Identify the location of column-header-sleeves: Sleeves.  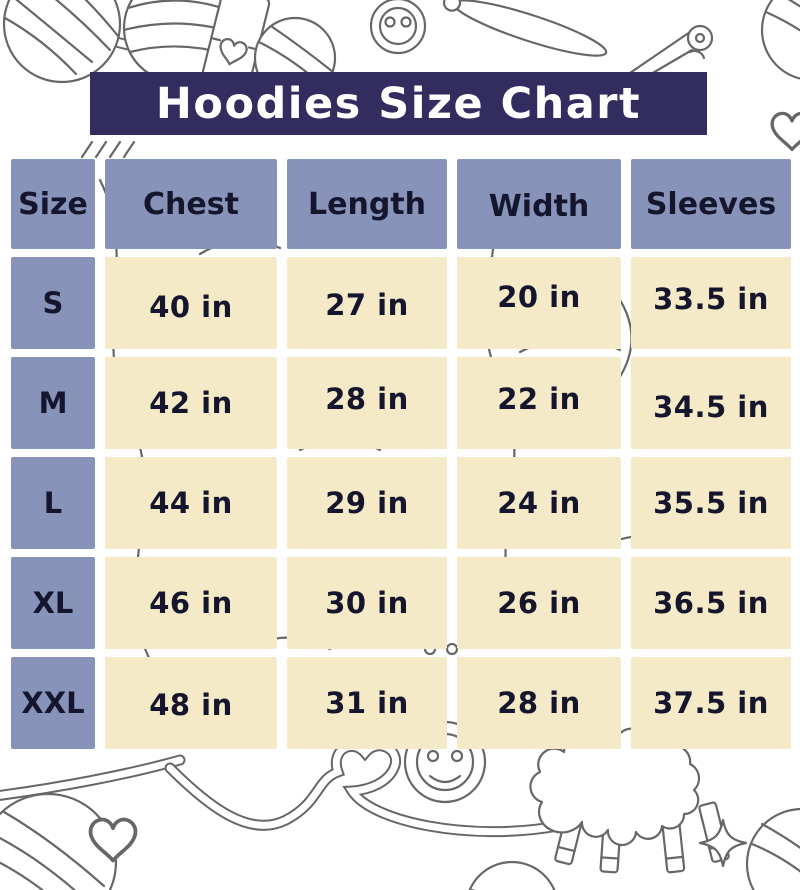
(711, 204).